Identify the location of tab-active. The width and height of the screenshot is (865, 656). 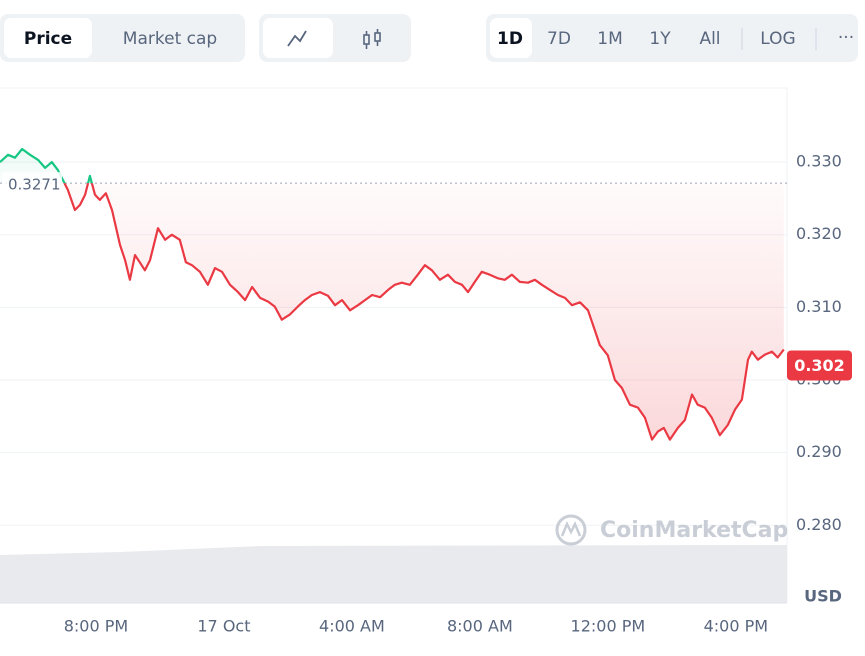
(48, 38).